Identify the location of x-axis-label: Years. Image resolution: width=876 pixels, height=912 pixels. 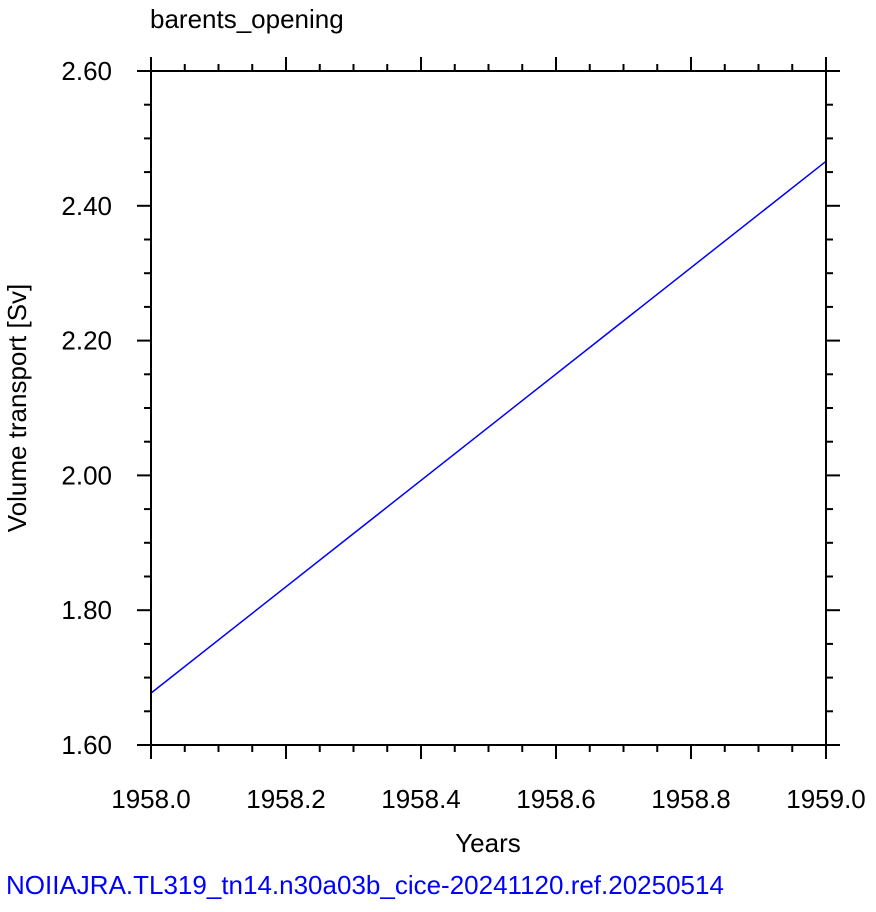
(488, 843).